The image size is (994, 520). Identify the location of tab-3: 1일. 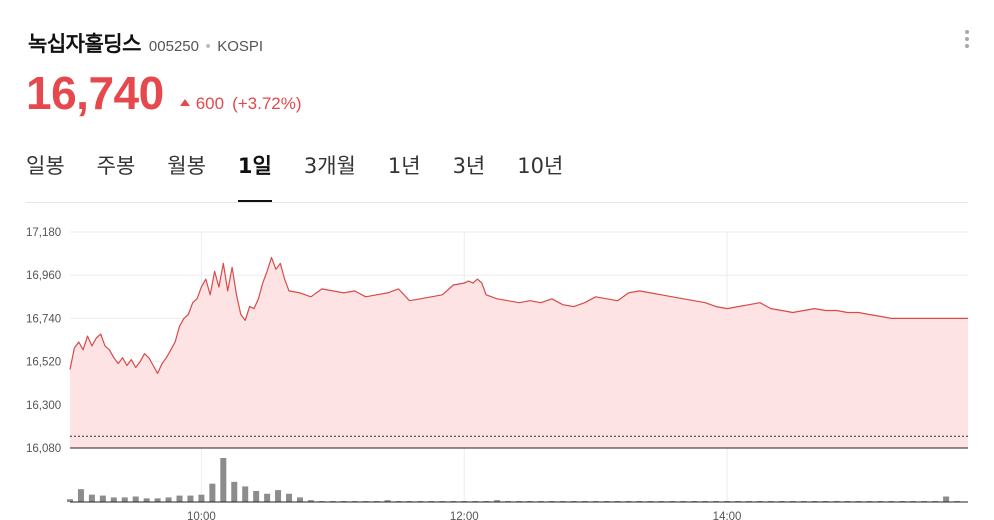
(254, 176).